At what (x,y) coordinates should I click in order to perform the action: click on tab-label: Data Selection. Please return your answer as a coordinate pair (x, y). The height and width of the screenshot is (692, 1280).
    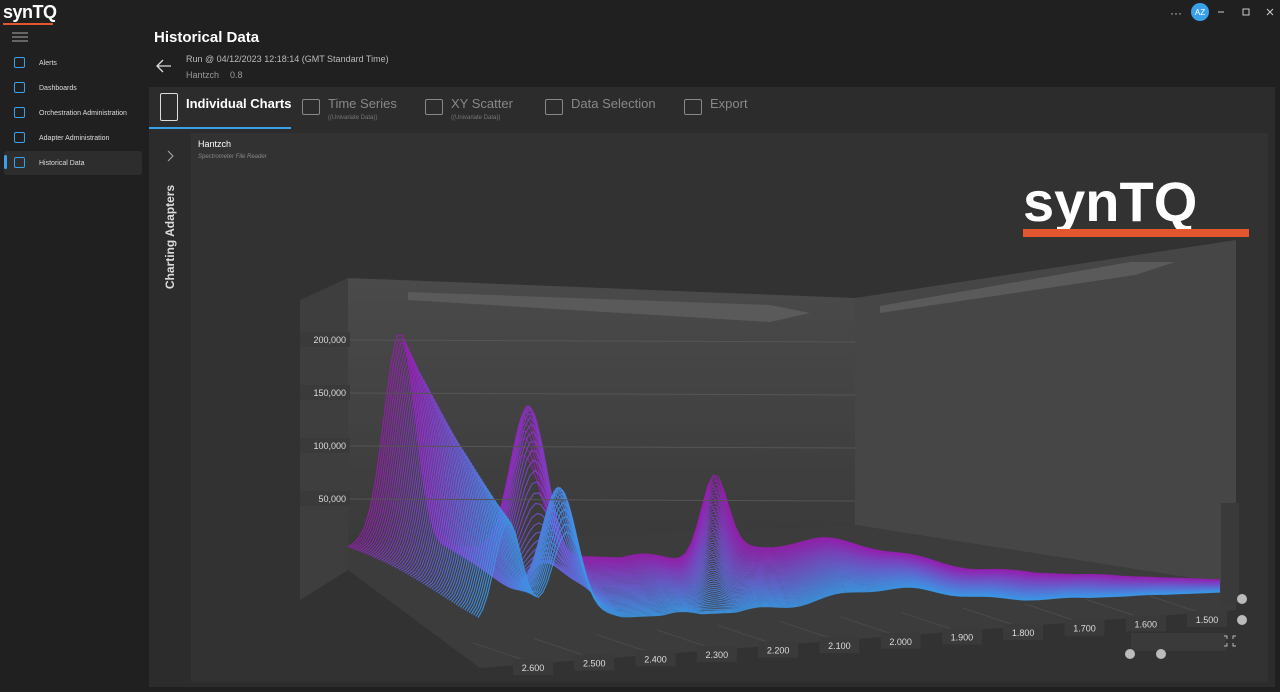
    Looking at the image, I should click on (613, 103).